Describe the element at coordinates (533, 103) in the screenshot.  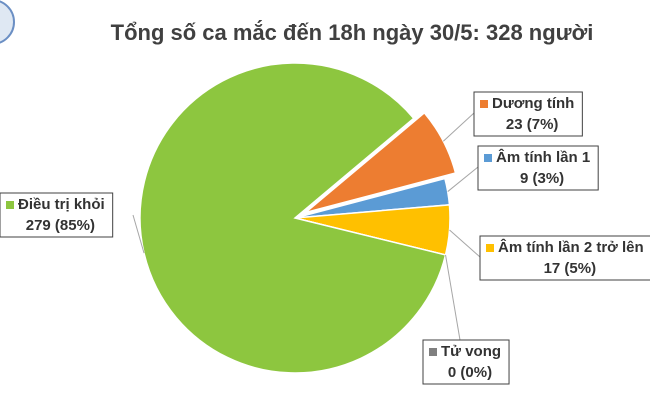
I see `label-name: Dương tính` at that location.